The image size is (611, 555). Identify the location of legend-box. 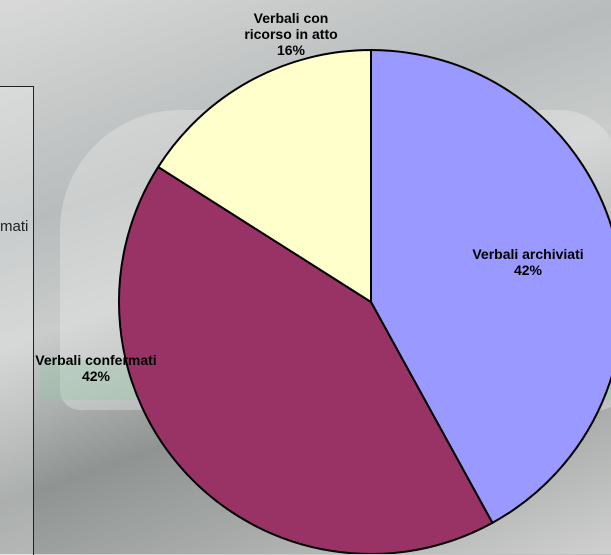
(17, 320).